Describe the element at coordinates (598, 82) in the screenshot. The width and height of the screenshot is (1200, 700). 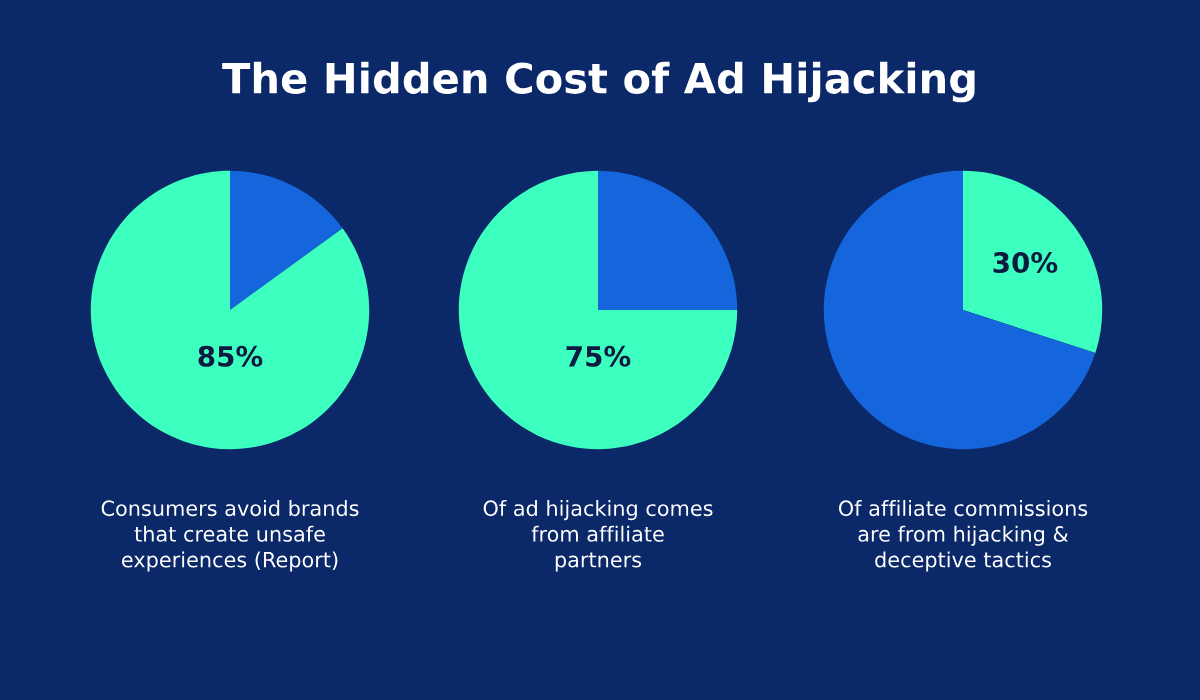
I see `text: The Hidden Cost of Ad Hijacking` at that location.